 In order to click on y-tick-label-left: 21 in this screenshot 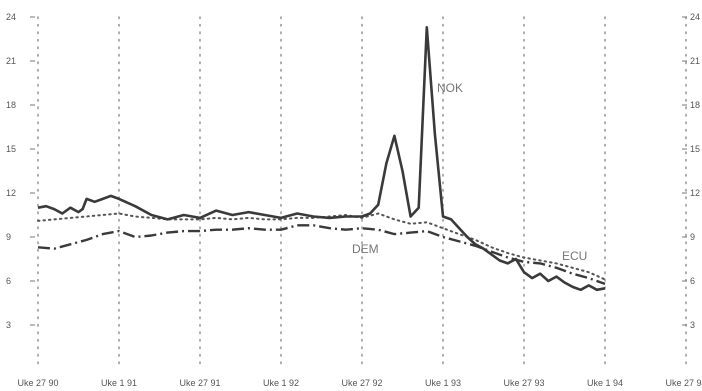, I will do `click(11, 61)`.